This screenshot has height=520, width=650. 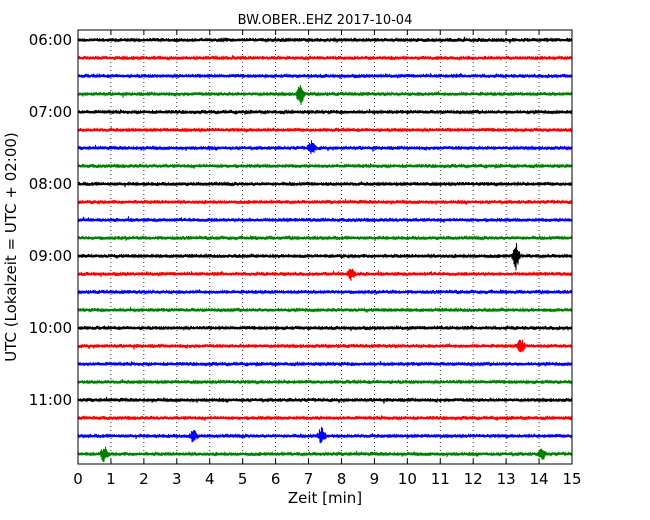 What do you see at coordinates (276, 479) in the screenshot?
I see `xtick-label-6: 6` at bounding box center [276, 479].